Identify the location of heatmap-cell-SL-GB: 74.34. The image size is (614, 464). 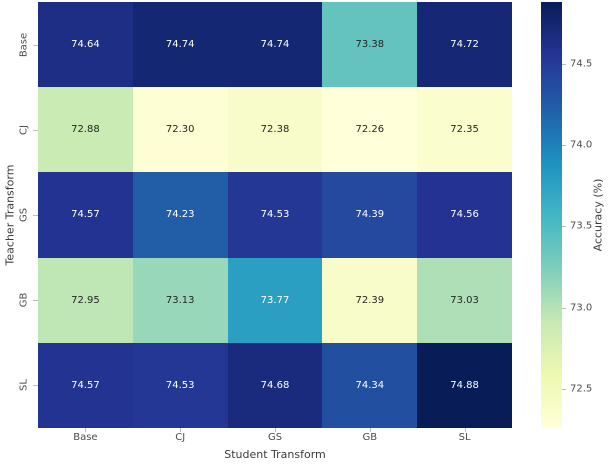
(370, 385).